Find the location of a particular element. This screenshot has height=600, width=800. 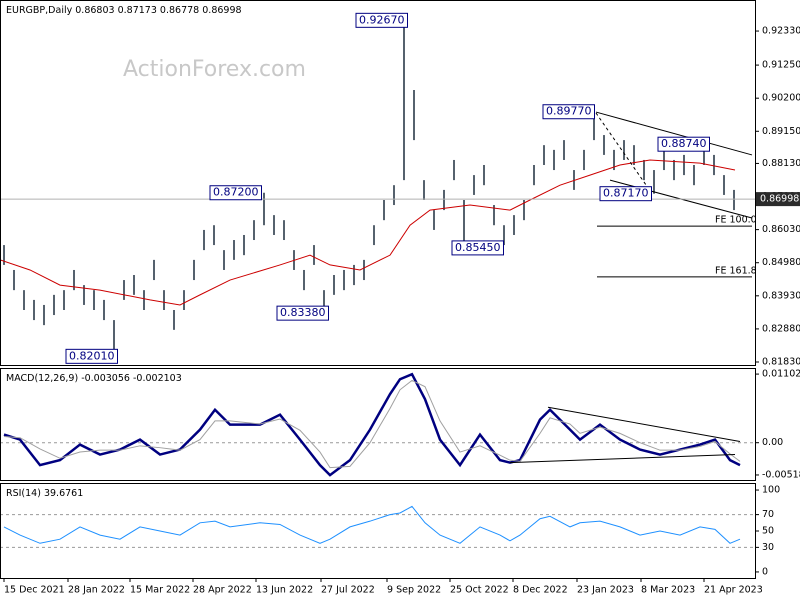

annotation-label: 0.83380 is located at coordinates (303, 312).